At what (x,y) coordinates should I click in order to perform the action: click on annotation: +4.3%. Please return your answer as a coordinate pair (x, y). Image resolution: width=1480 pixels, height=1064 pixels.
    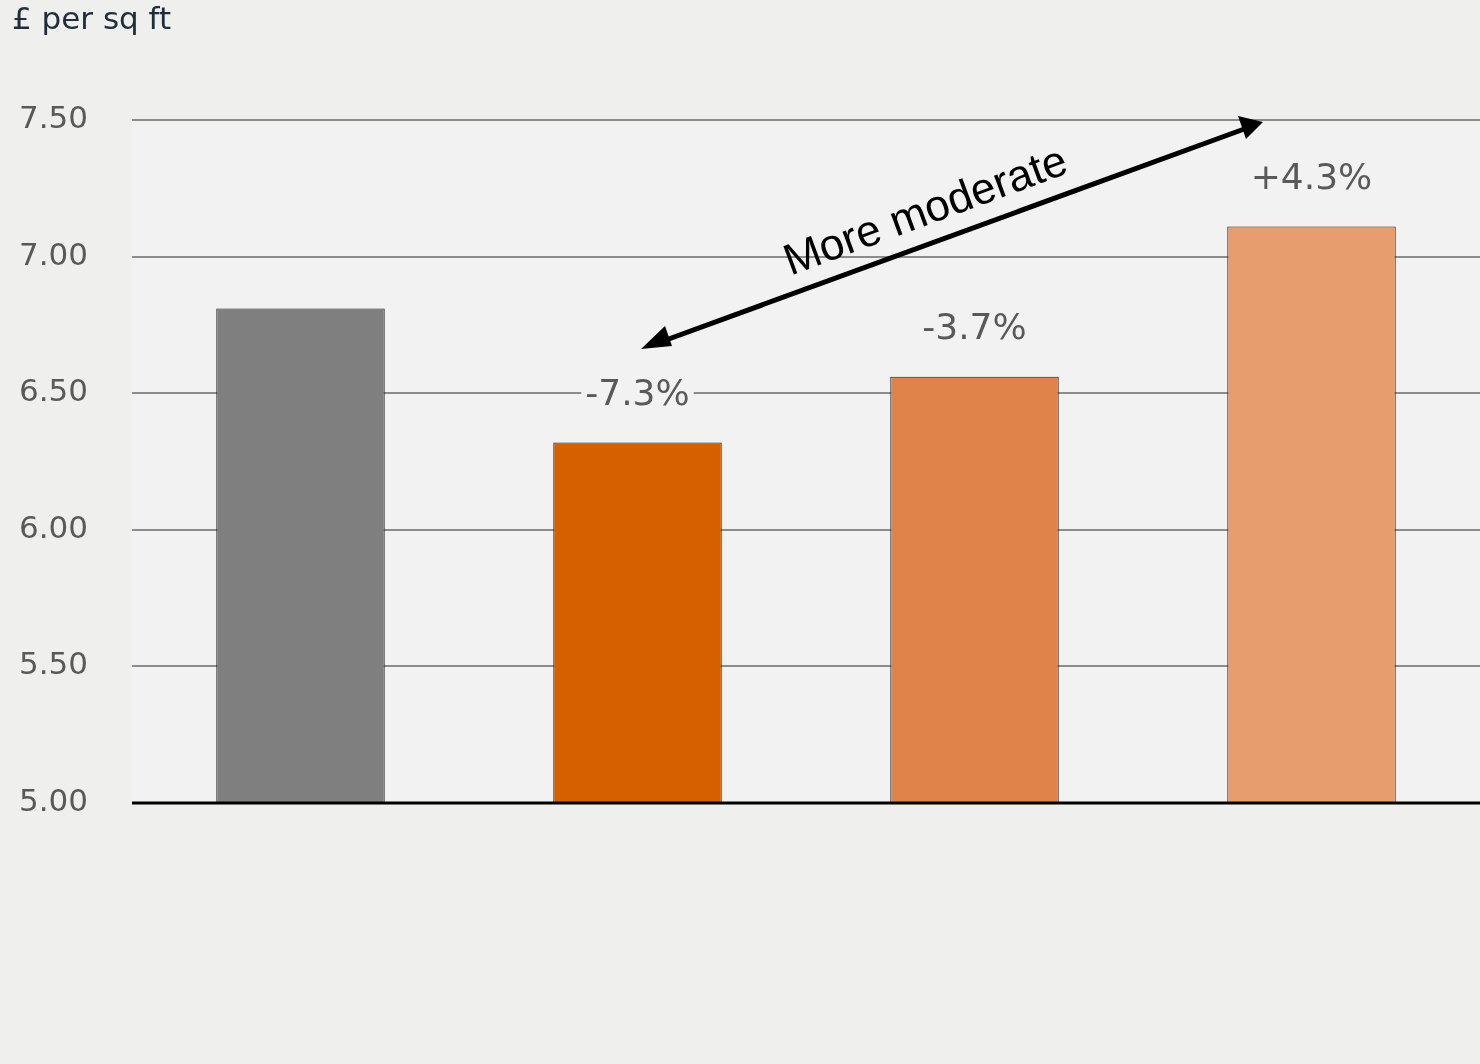
    Looking at the image, I should click on (1311, 176).